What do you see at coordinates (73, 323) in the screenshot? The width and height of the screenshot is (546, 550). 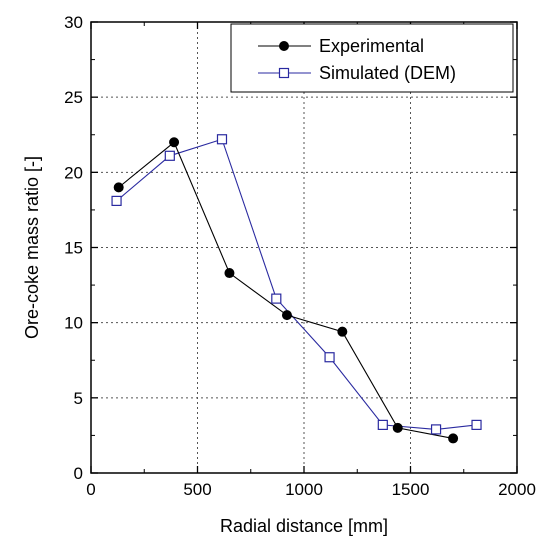 I see `y-tick-label: 10` at bounding box center [73, 323].